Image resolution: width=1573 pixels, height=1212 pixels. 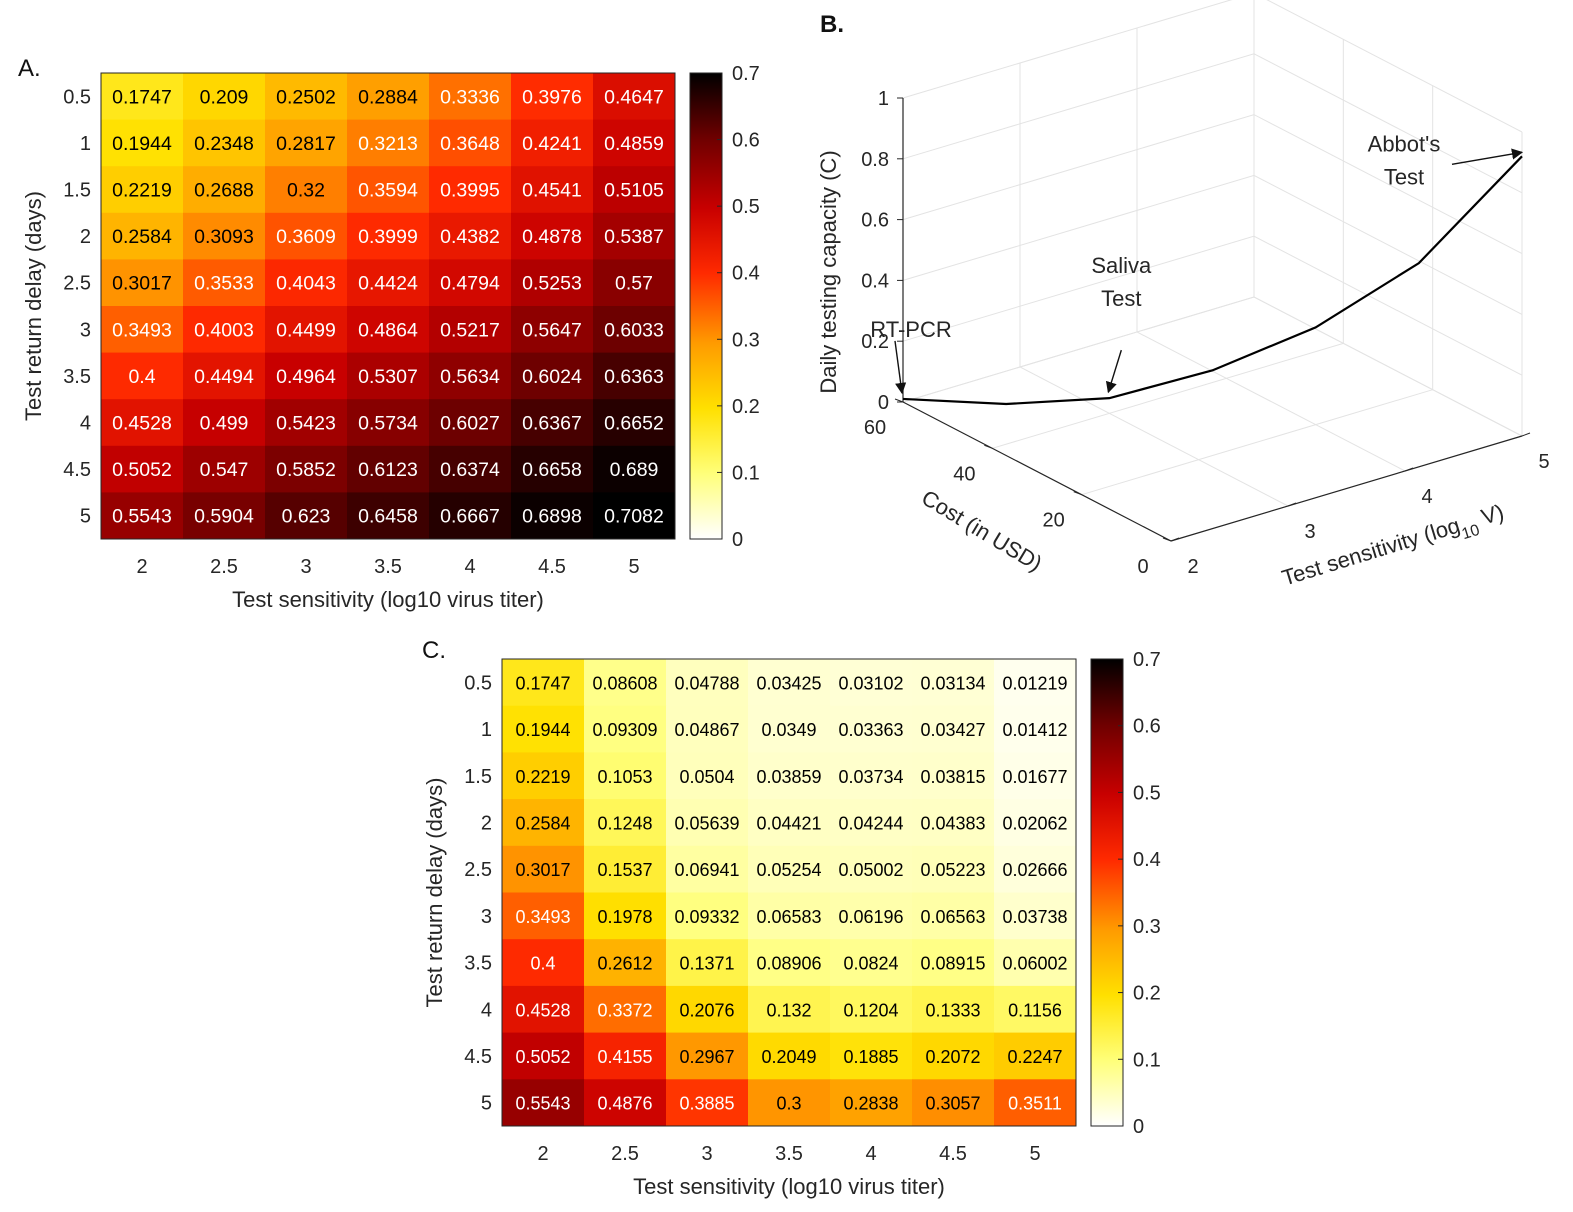 What do you see at coordinates (542, 1154) in the screenshot?
I see `x-tick-label: 2` at bounding box center [542, 1154].